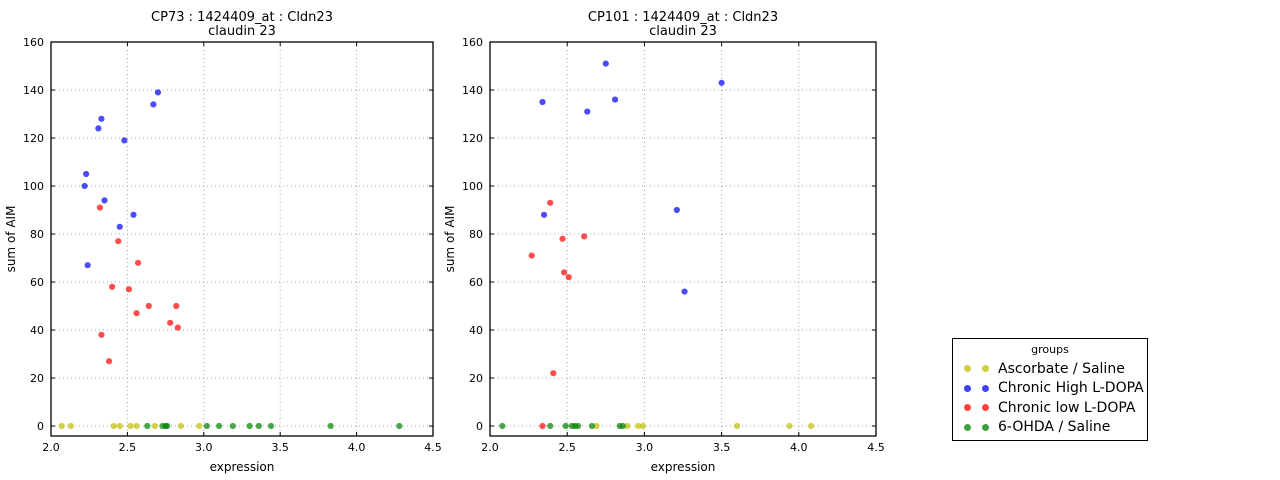  Describe the element at coordinates (472, 90) in the screenshot. I see `y-tick-label: 140` at that location.